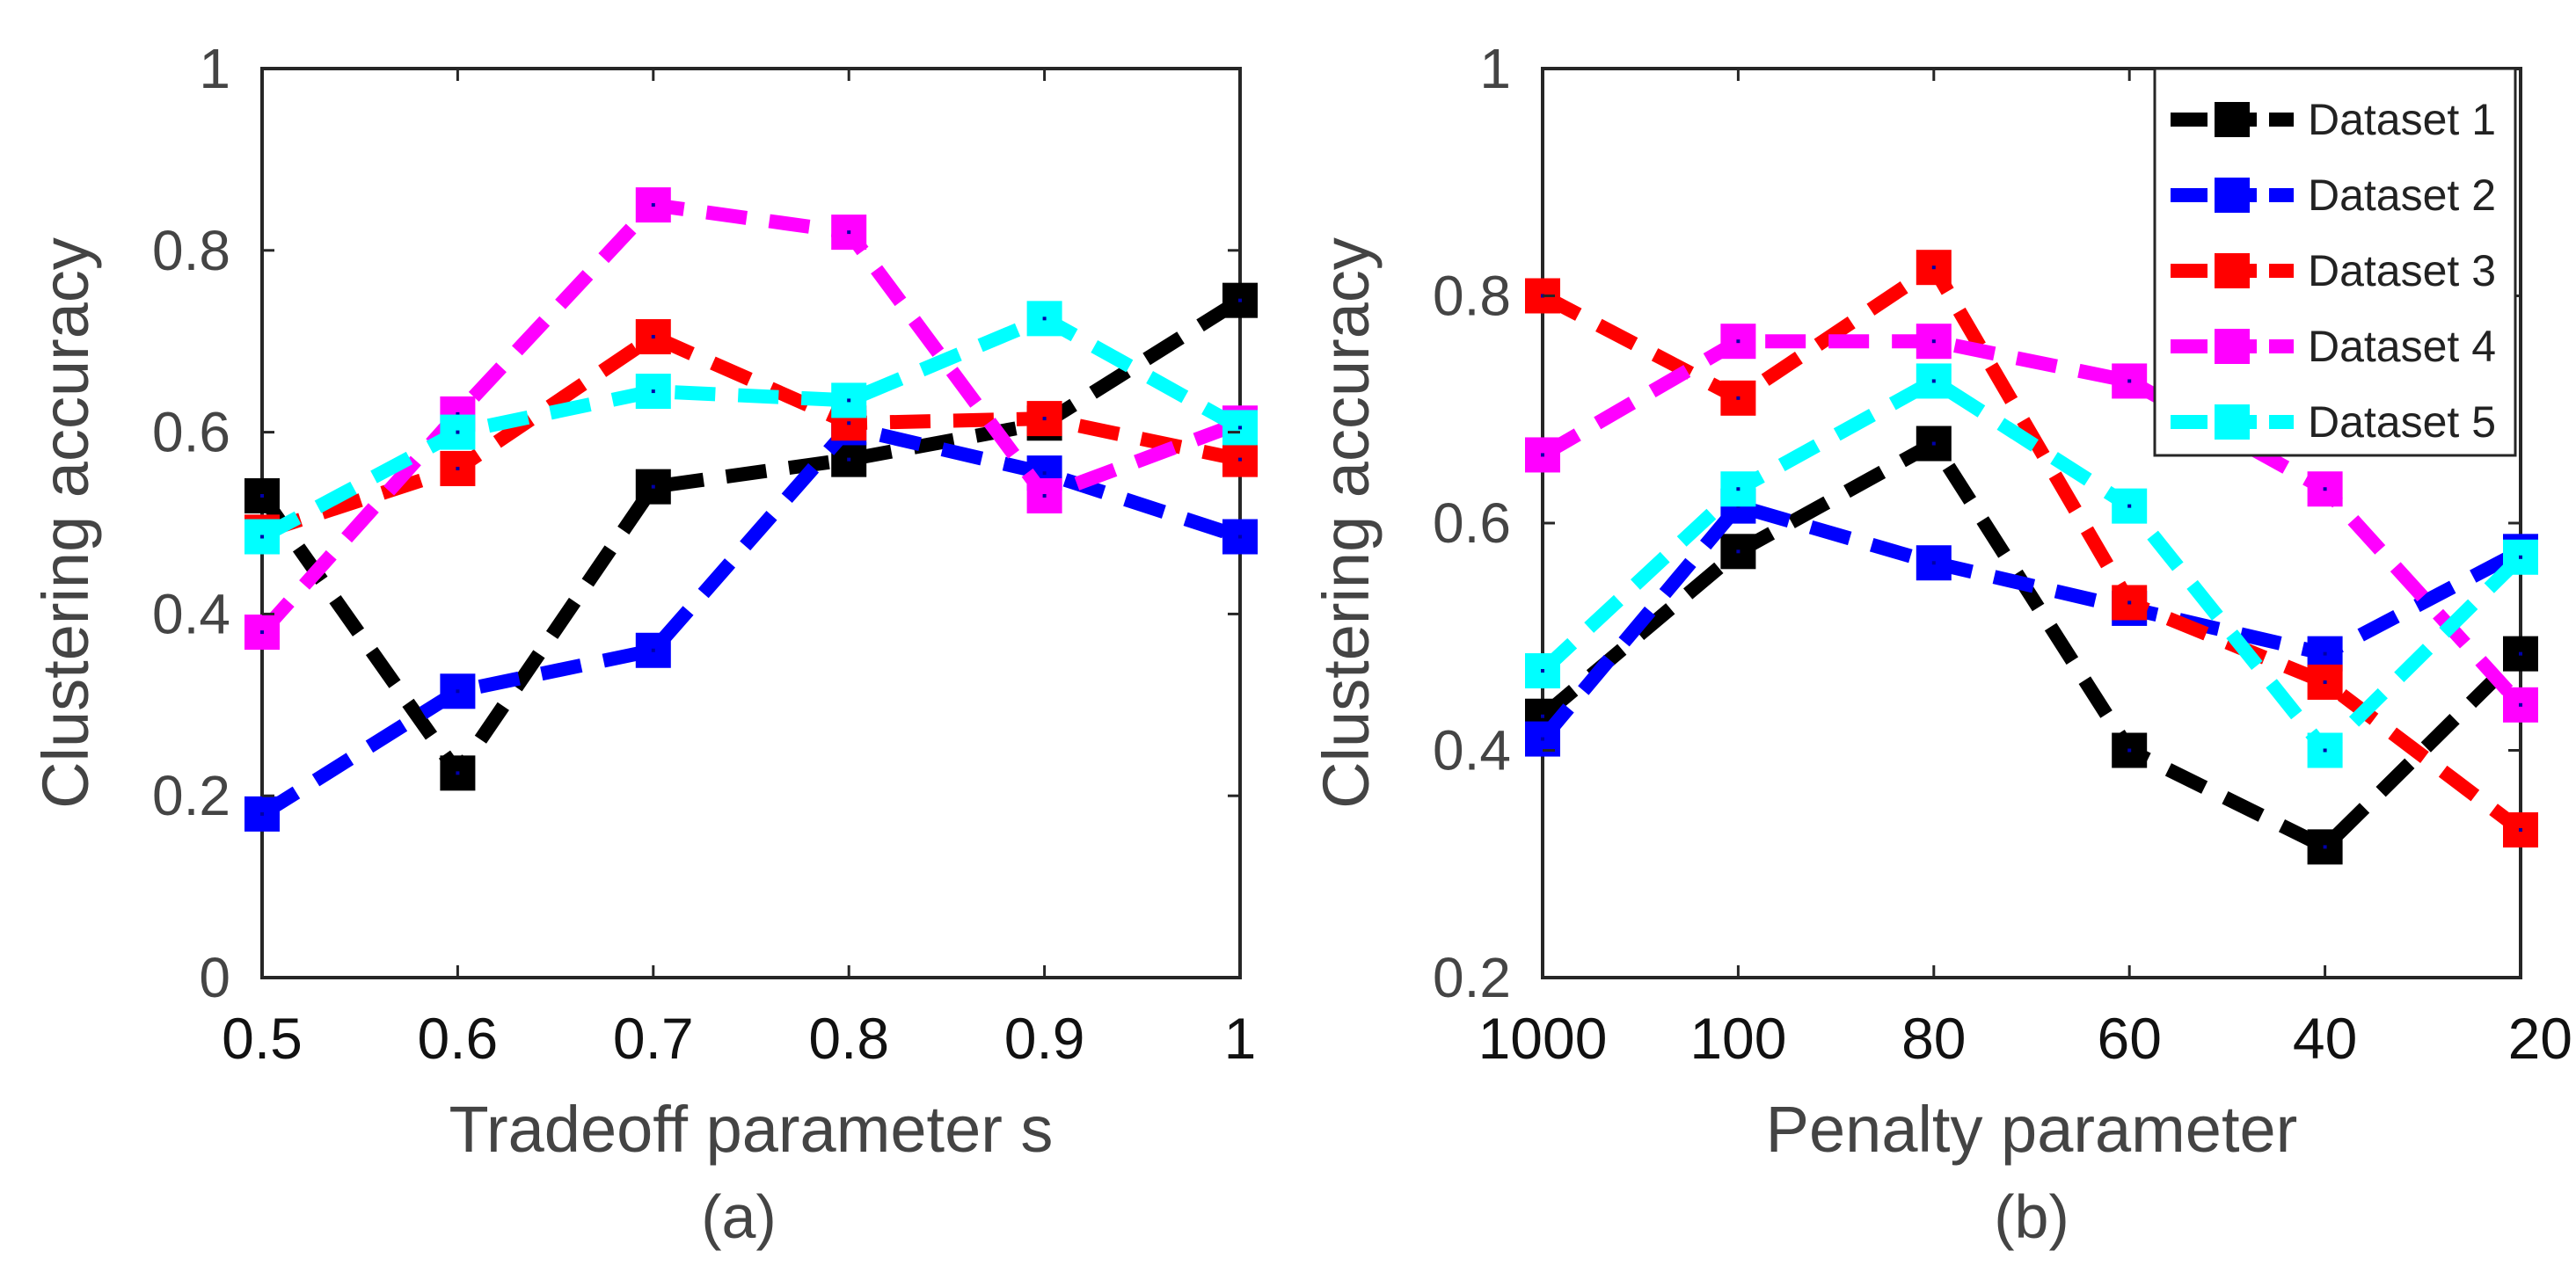  Describe the element at coordinates (1543, 1038) in the screenshot. I see `x-tick-label-b: 1000` at that location.